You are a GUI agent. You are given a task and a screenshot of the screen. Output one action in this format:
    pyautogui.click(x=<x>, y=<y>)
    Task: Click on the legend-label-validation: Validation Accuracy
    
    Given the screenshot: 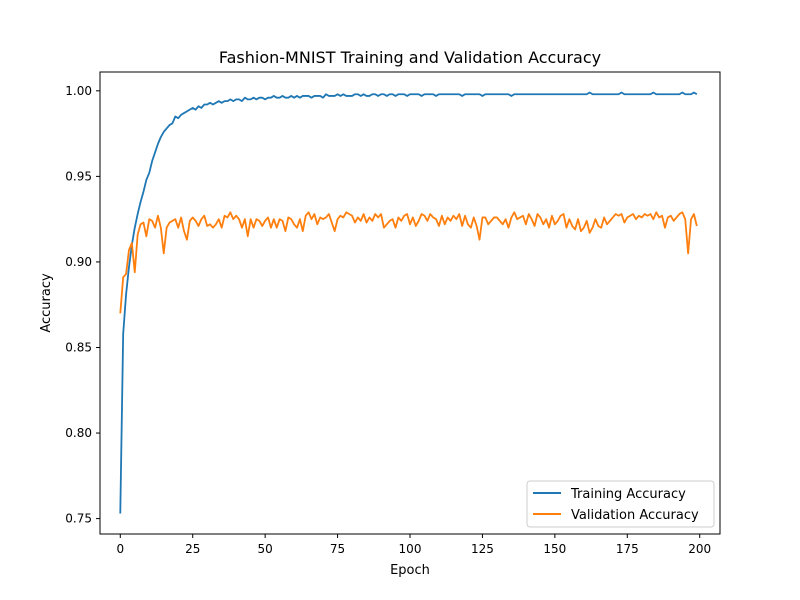 What is the action you would take?
    pyautogui.click(x=635, y=515)
    